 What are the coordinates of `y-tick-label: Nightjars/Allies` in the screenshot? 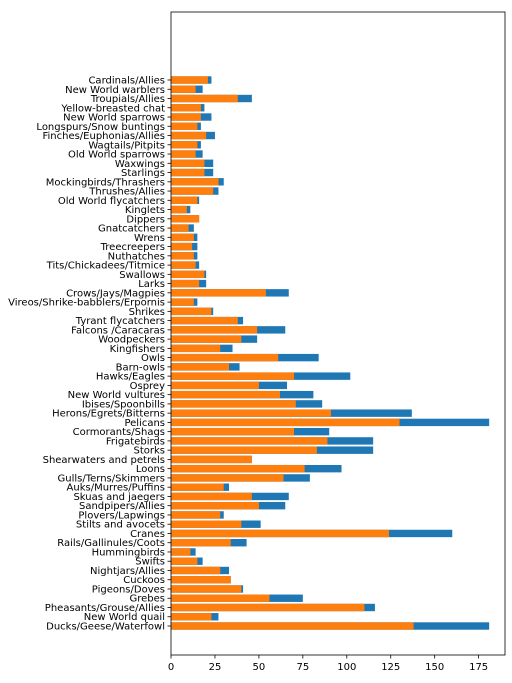 It's located at (127, 571).